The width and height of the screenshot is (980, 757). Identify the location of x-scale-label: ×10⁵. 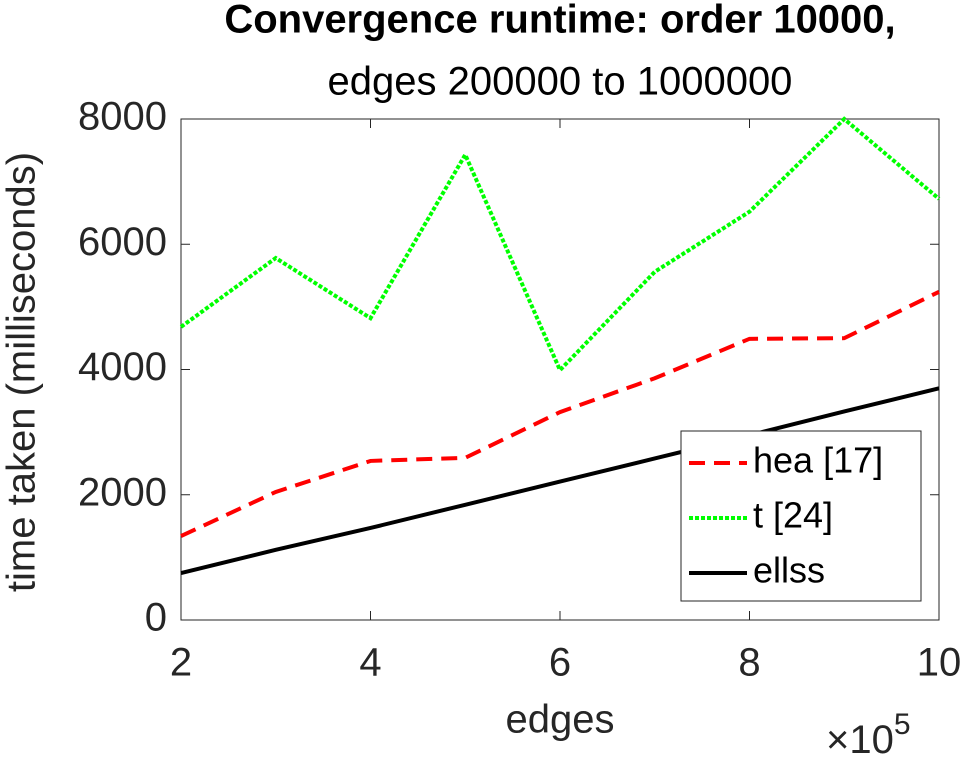
(868, 732).